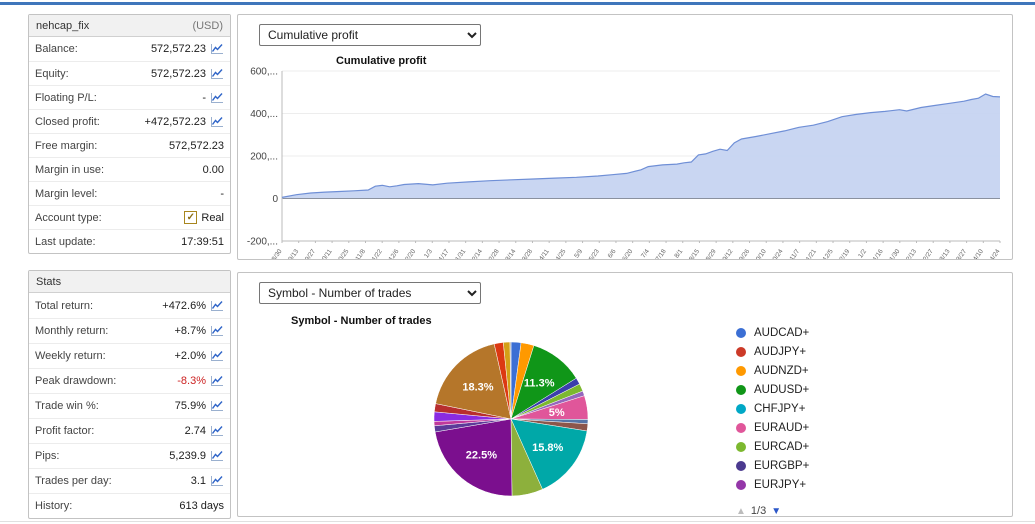 The image size is (1035, 524). I want to click on bottom-divider, so click(517, 521).